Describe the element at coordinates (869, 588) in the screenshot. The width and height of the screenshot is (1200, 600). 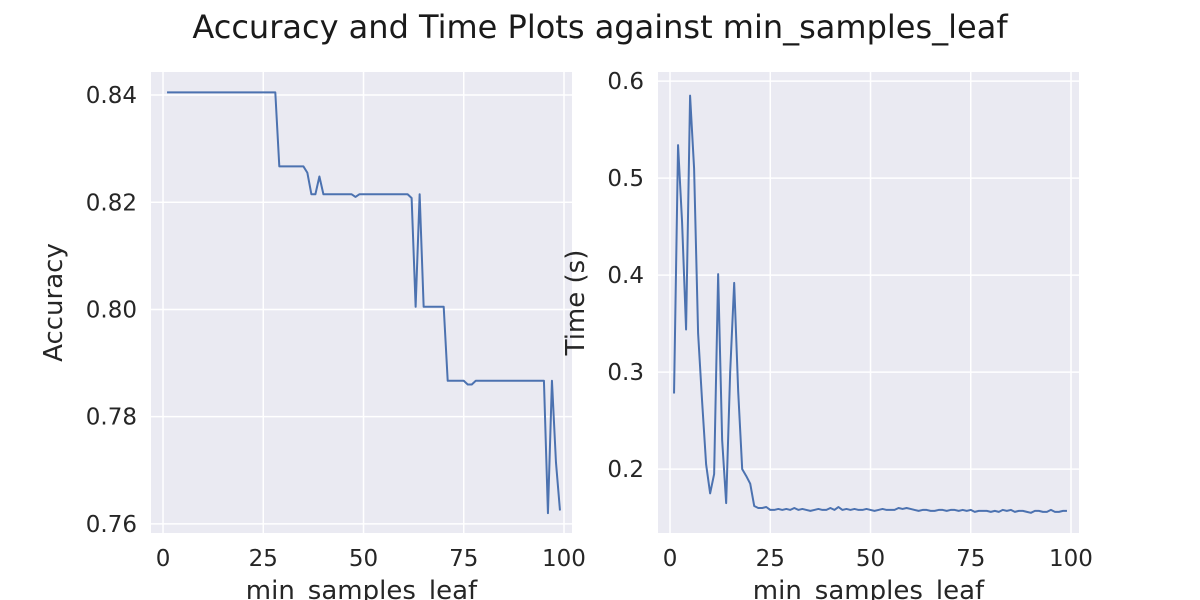
I see `time-x-axis-label: min_samples_leaf` at that location.